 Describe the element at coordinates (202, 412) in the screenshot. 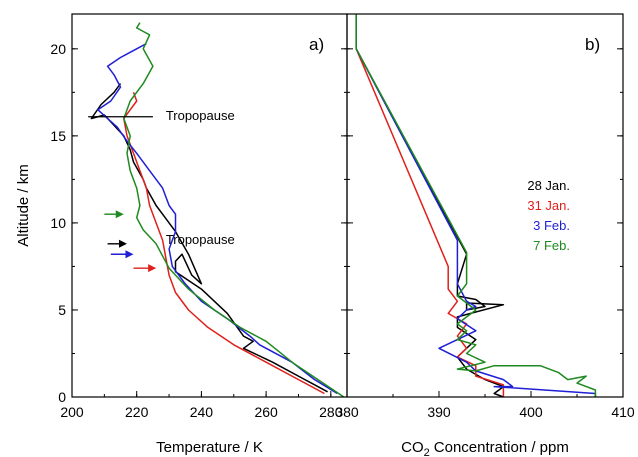

I see `panel-a-x-tick-label: 240` at that location.